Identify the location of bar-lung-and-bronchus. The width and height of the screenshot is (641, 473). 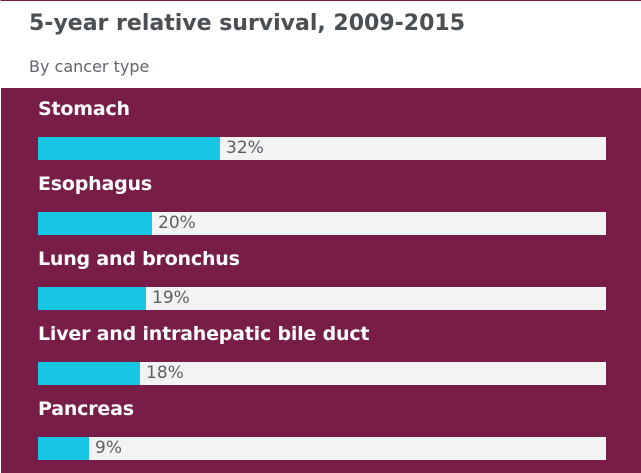
(92, 298).